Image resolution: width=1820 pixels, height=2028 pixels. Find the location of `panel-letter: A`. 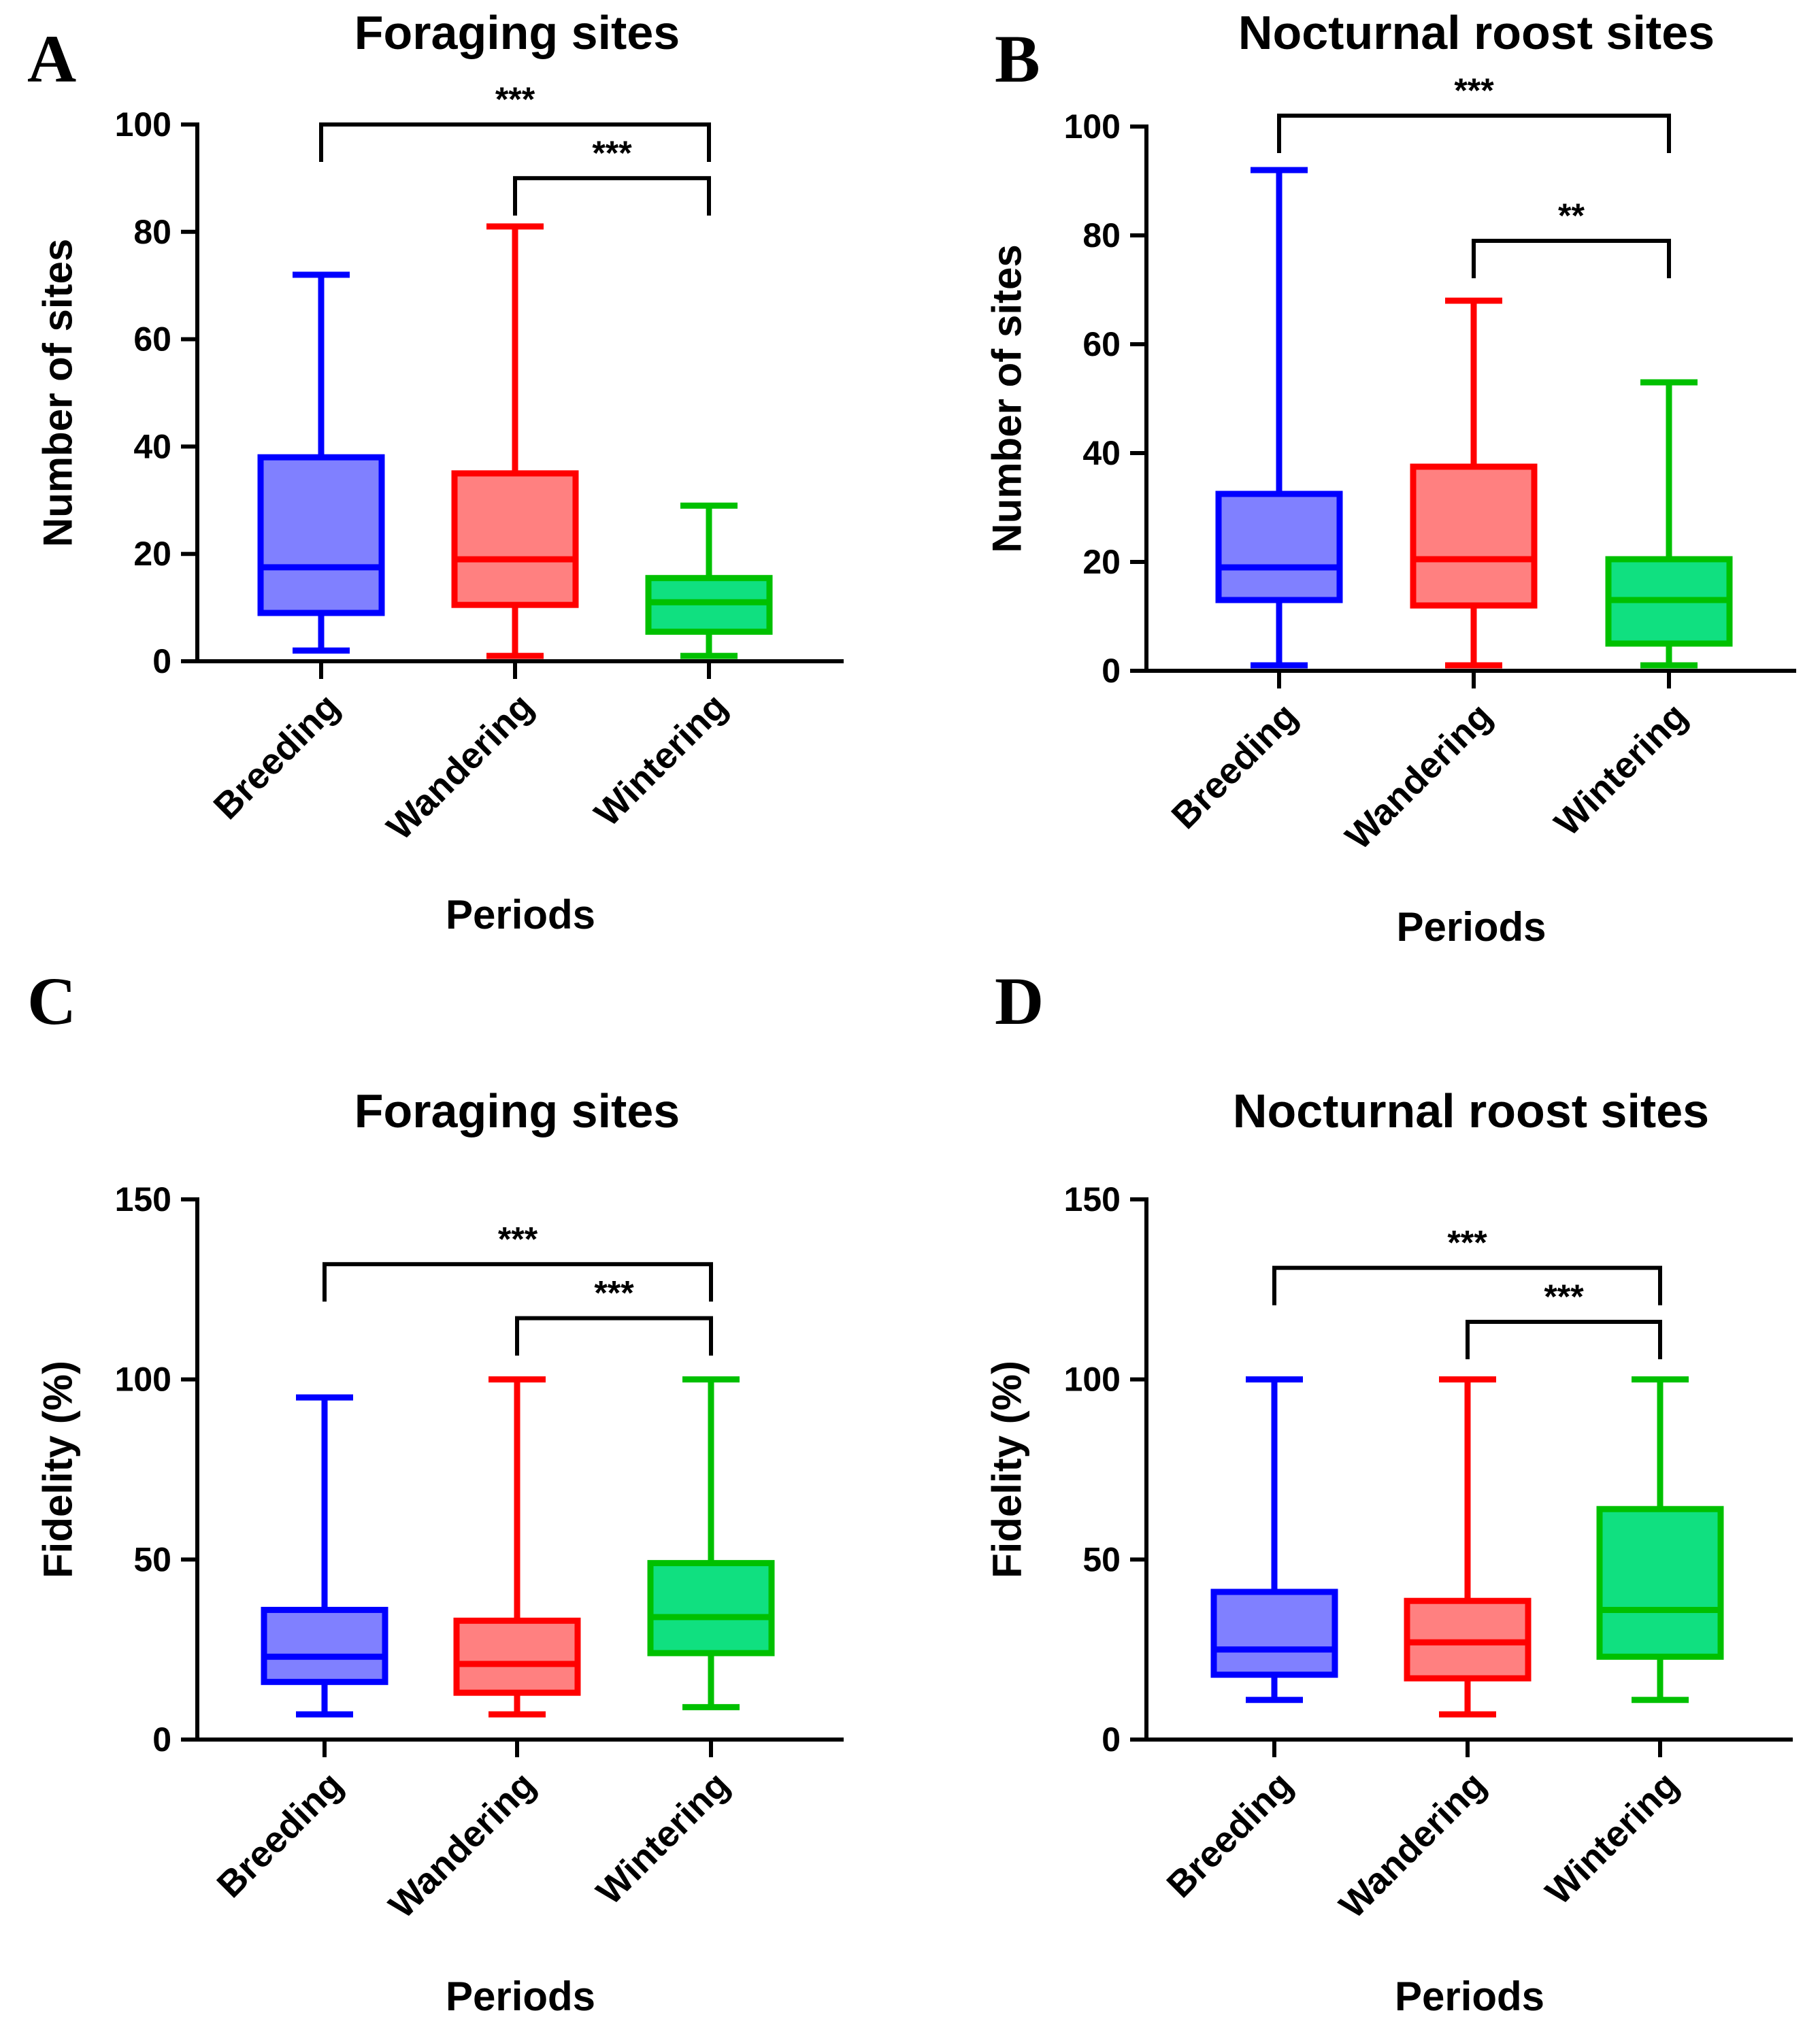

panel-letter: A is located at coordinates (52, 59).